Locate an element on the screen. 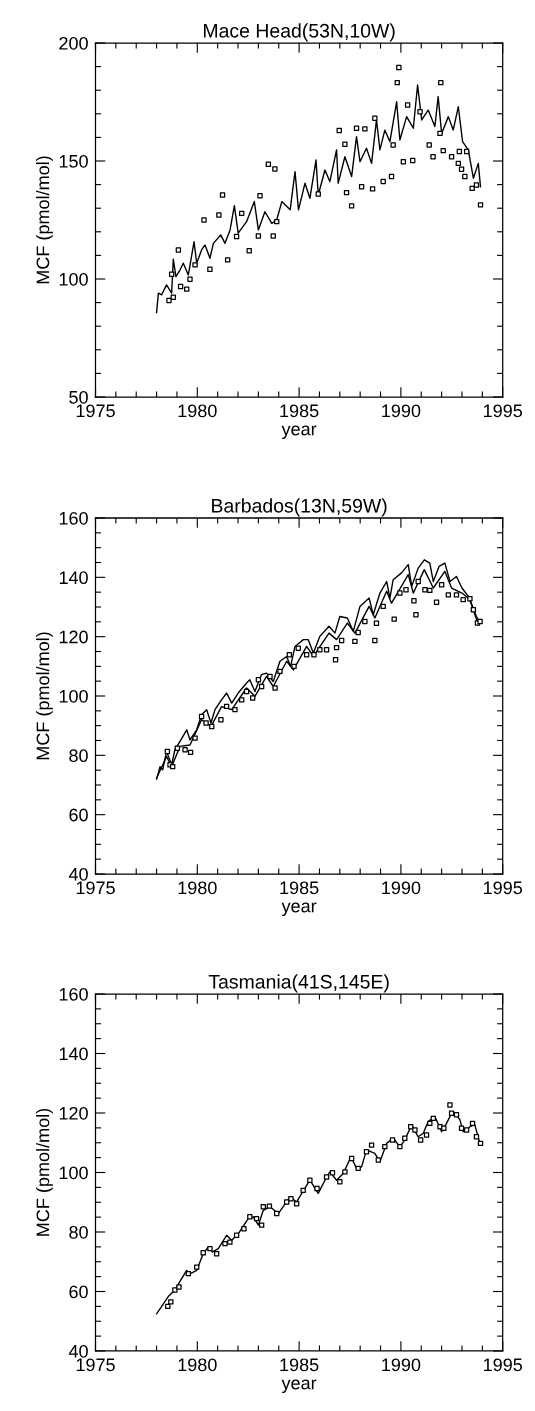  y-tick-label: 50 is located at coordinates (78, 397).